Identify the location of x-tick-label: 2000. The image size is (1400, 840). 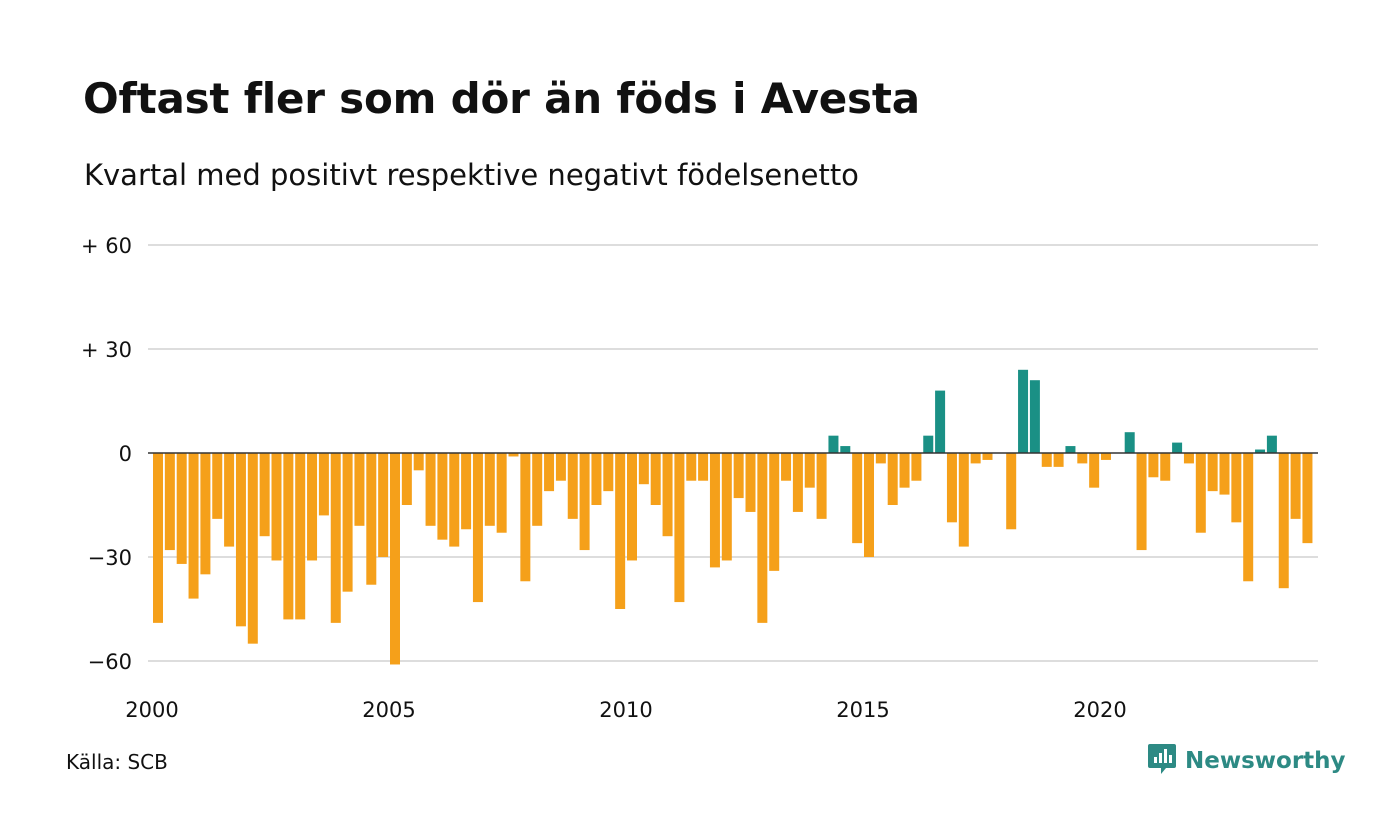
(151, 710).